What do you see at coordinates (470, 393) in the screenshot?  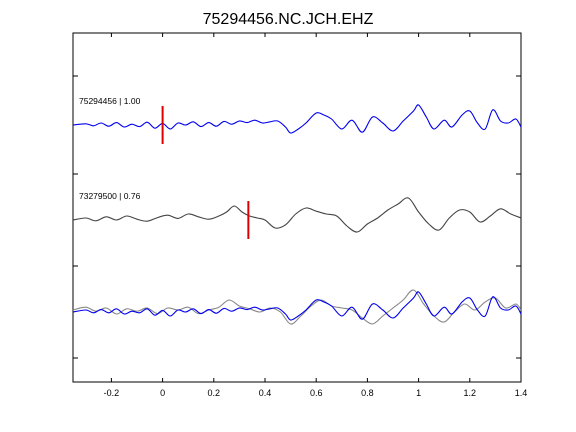 I see `x-tick-label: 1.2` at bounding box center [470, 393].